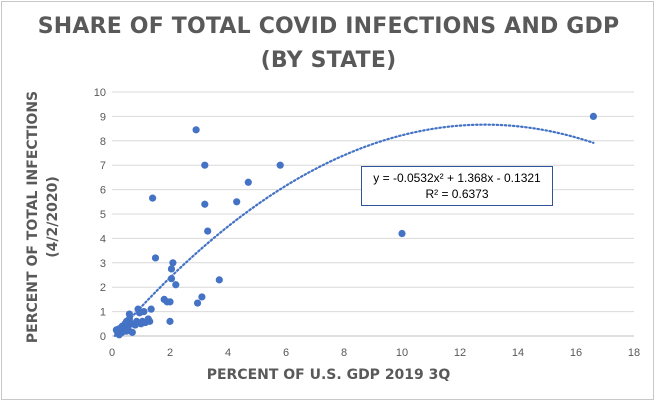 This screenshot has height=403, width=657. What do you see at coordinates (460, 353) in the screenshot?
I see `x-tick-label: 12` at bounding box center [460, 353].